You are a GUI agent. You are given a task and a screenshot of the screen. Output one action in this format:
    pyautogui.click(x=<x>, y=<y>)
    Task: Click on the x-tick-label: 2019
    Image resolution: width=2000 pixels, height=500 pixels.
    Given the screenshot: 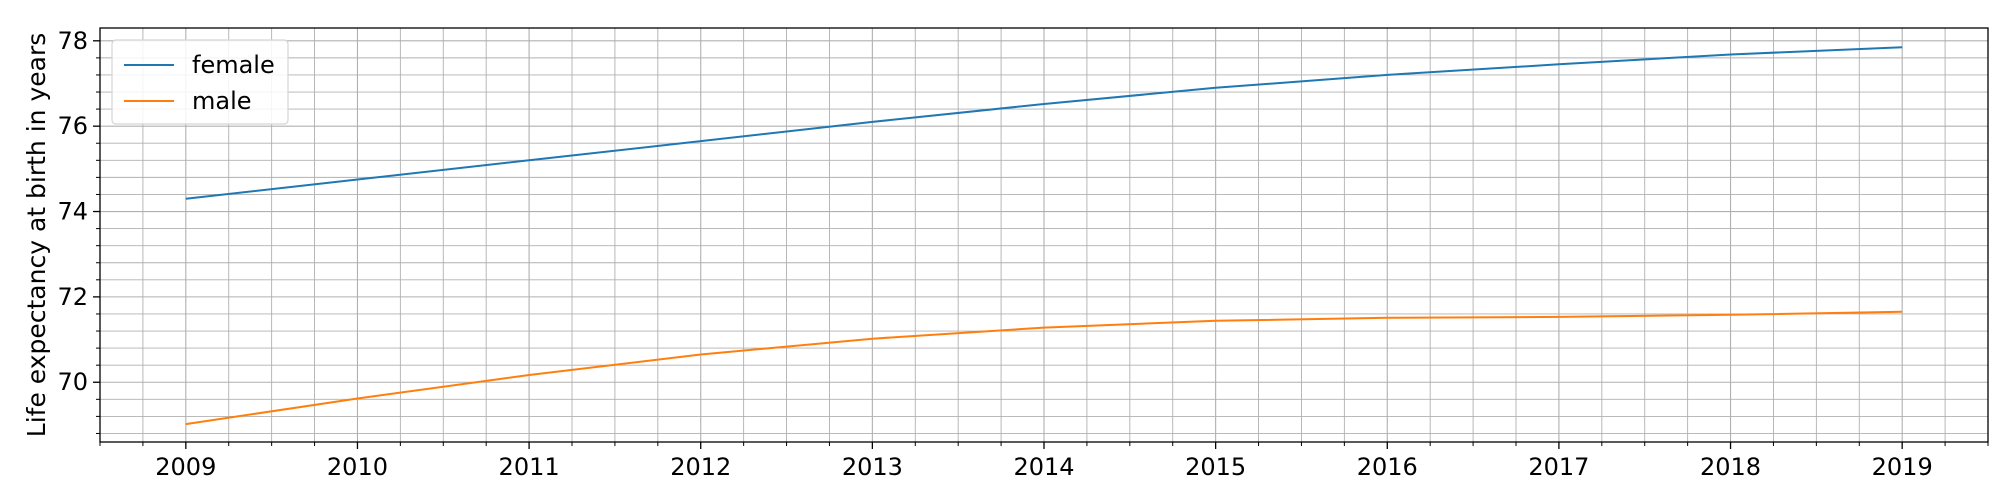 What is the action you would take?
    pyautogui.click(x=1902, y=467)
    